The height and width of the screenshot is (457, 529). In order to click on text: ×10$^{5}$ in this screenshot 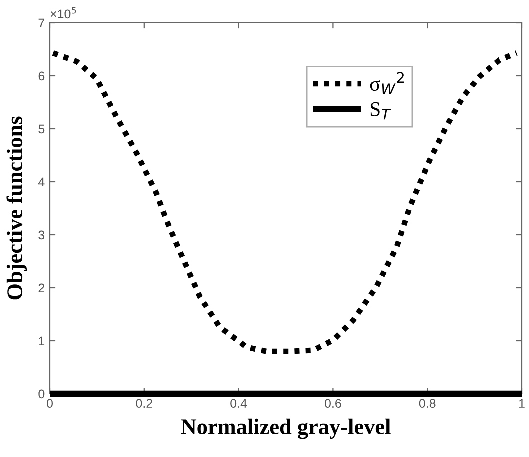, I will do `click(63, 13)`.